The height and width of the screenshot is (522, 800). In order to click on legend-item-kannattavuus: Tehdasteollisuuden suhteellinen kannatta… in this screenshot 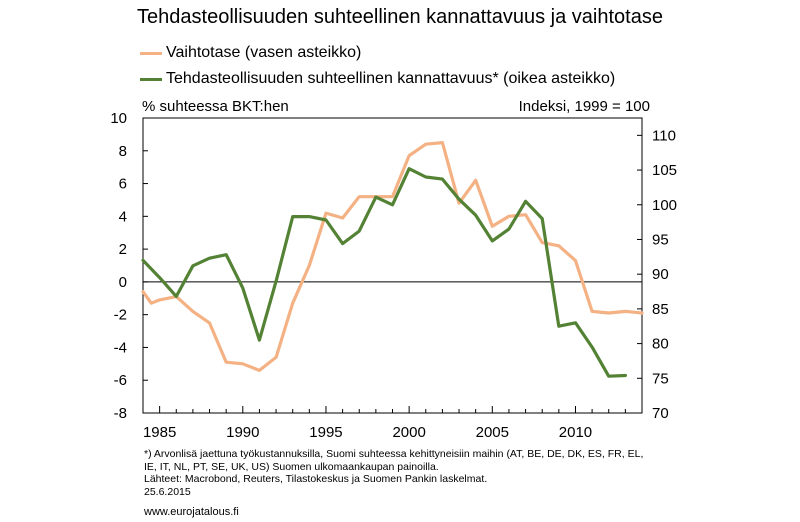, I will do `click(377, 79)`.